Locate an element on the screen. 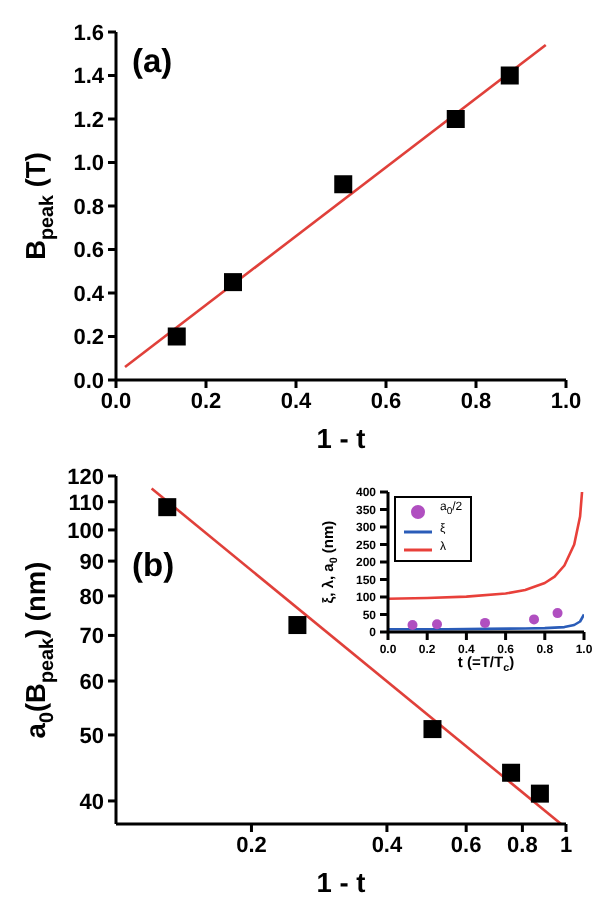  y-tick-label: 120 is located at coordinates (85, 477).